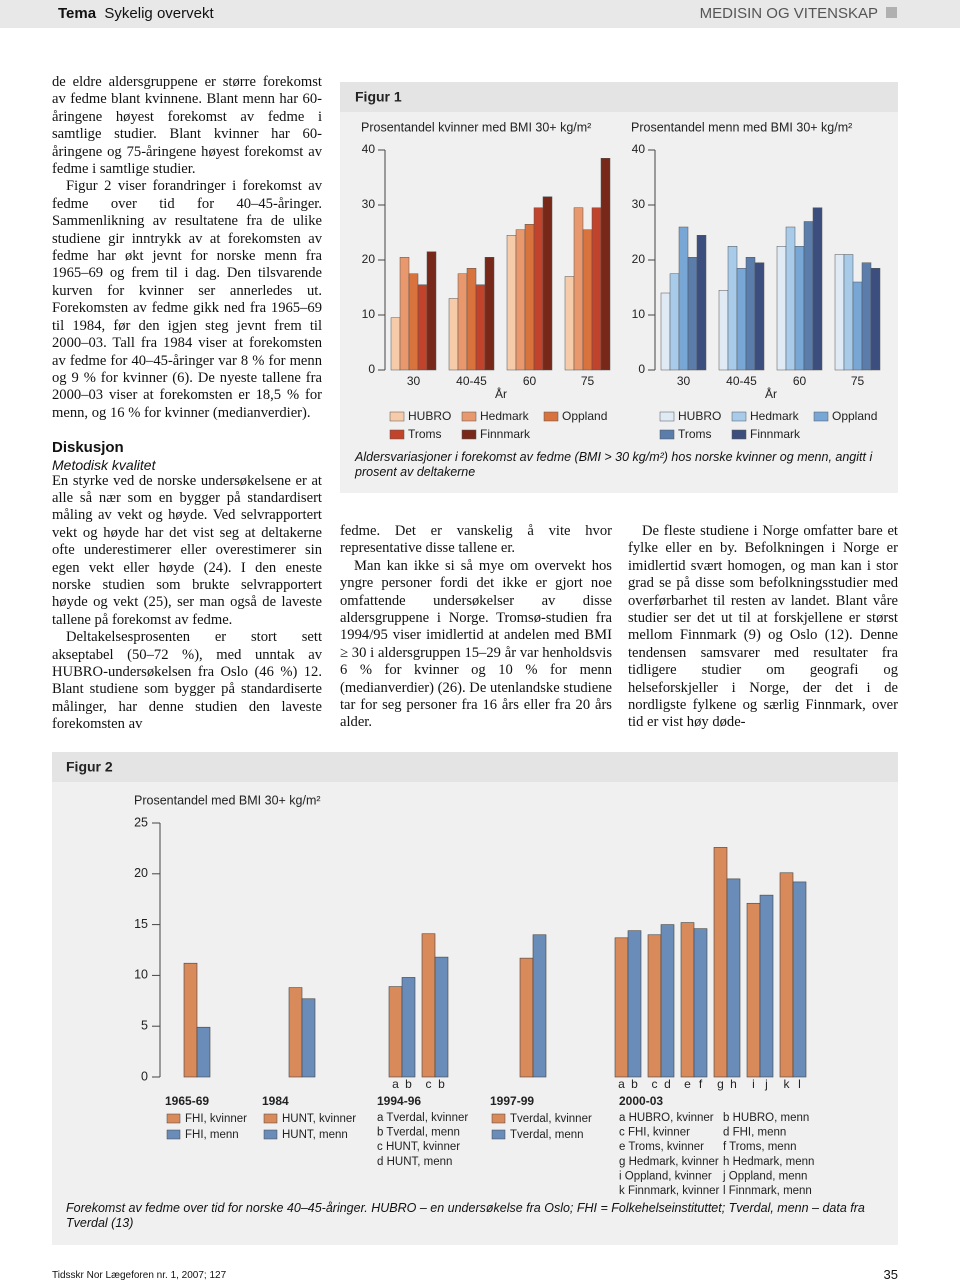 The width and height of the screenshot is (960, 1283). I want to click on bar-letter: h, so click(733, 1084).